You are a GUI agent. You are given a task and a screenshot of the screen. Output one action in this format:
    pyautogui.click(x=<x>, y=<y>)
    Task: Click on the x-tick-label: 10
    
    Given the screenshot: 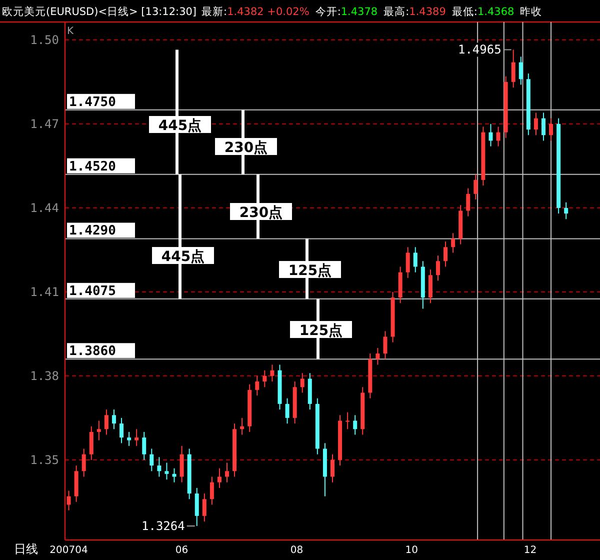 What is the action you would take?
    pyautogui.click(x=411, y=550)
    